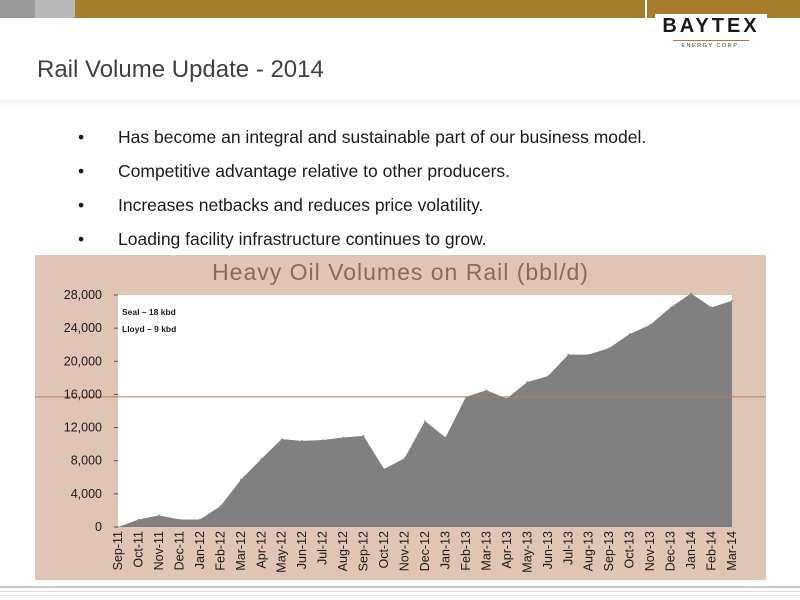 The image size is (800, 600). I want to click on y-tick-label: 24,000, so click(83, 328).